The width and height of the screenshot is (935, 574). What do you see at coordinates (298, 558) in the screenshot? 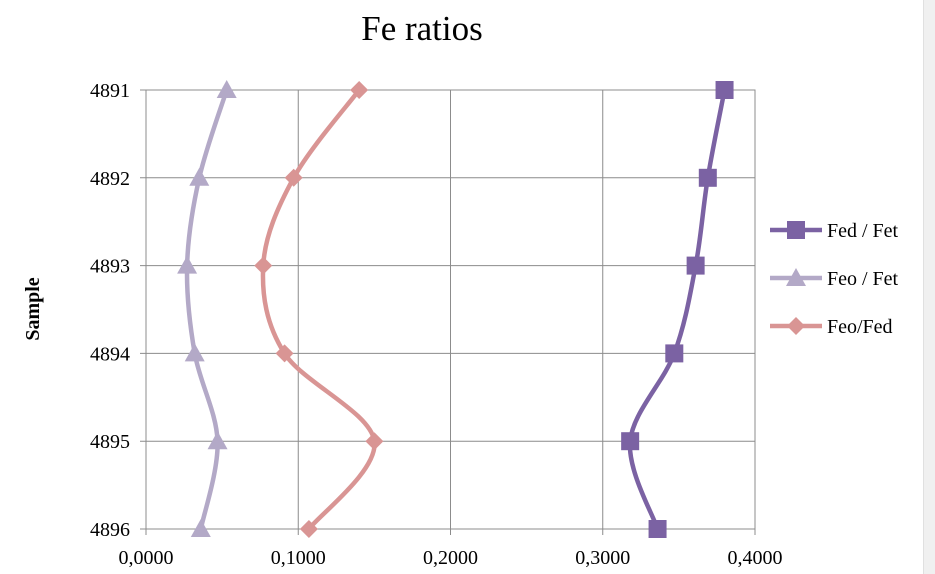
I see `x-tick-label: 0,1000` at bounding box center [298, 558].